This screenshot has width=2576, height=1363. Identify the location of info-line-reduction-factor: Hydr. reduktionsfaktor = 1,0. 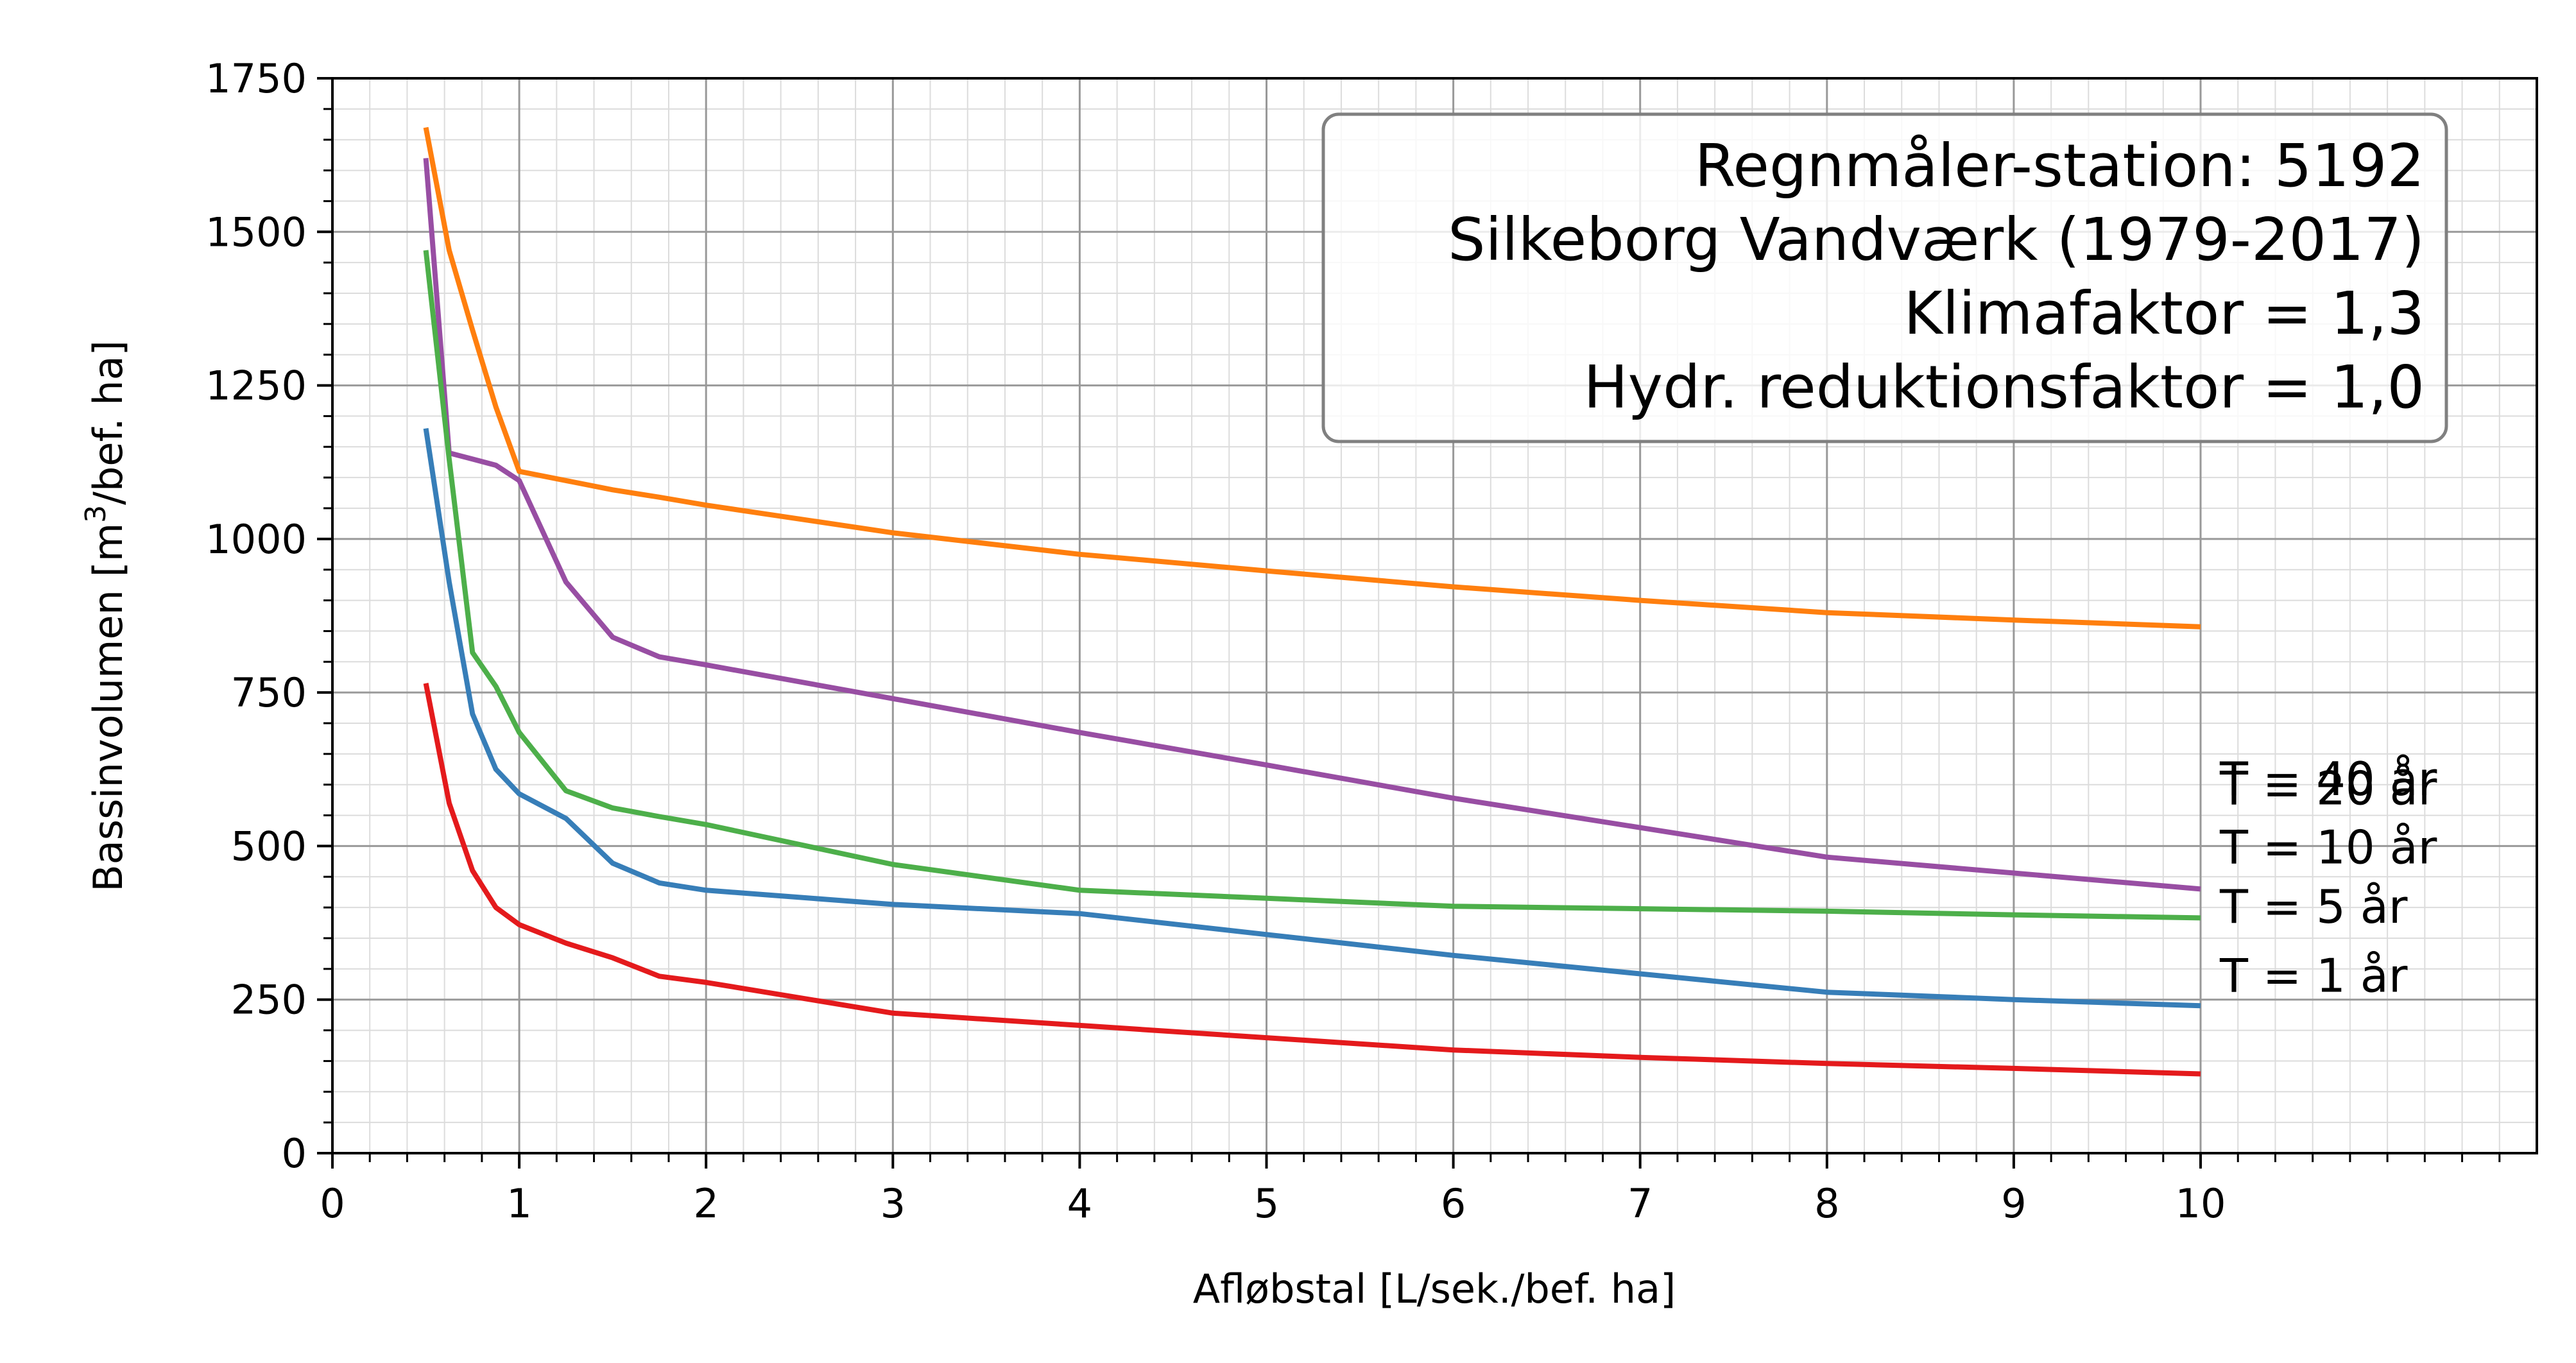
(2004, 388).